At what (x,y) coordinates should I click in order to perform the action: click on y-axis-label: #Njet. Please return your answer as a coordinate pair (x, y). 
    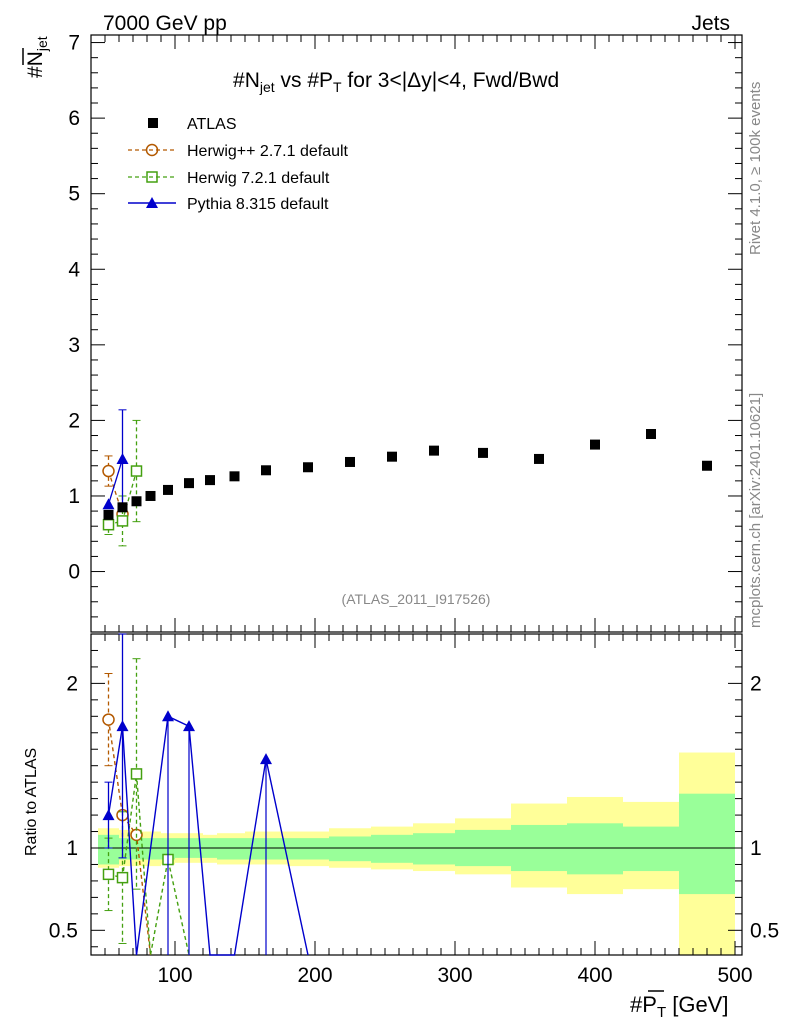
    Looking at the image, I should click on (36, 57).